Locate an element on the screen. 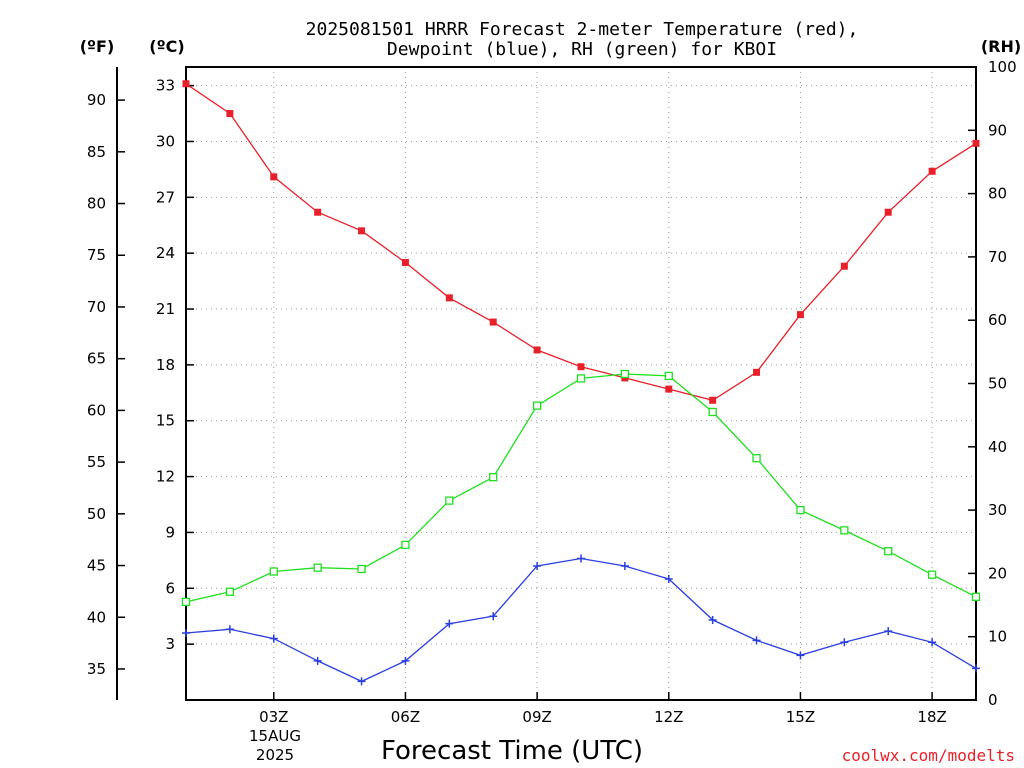 Image resolution: width=1024 pixels, height=768 pixels. celsius-axis: 3 6 9 12 15 18 21 24 27 30 33 is located at coordinates (175, 365).